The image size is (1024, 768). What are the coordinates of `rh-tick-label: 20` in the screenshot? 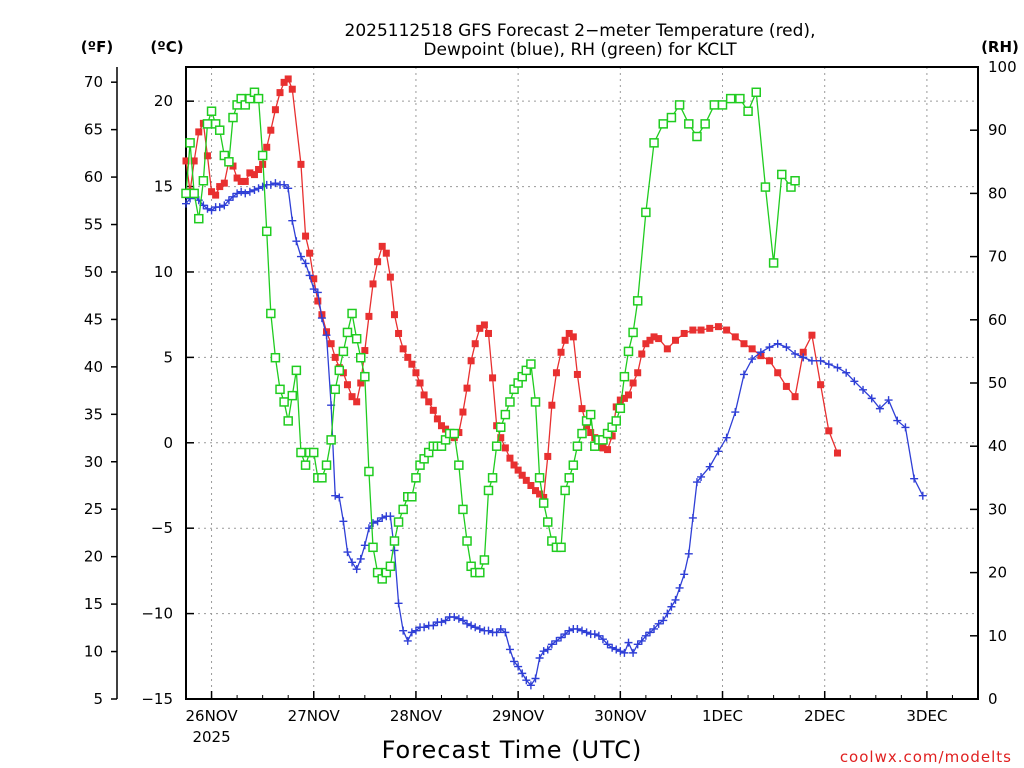 It's located at (997, 573).